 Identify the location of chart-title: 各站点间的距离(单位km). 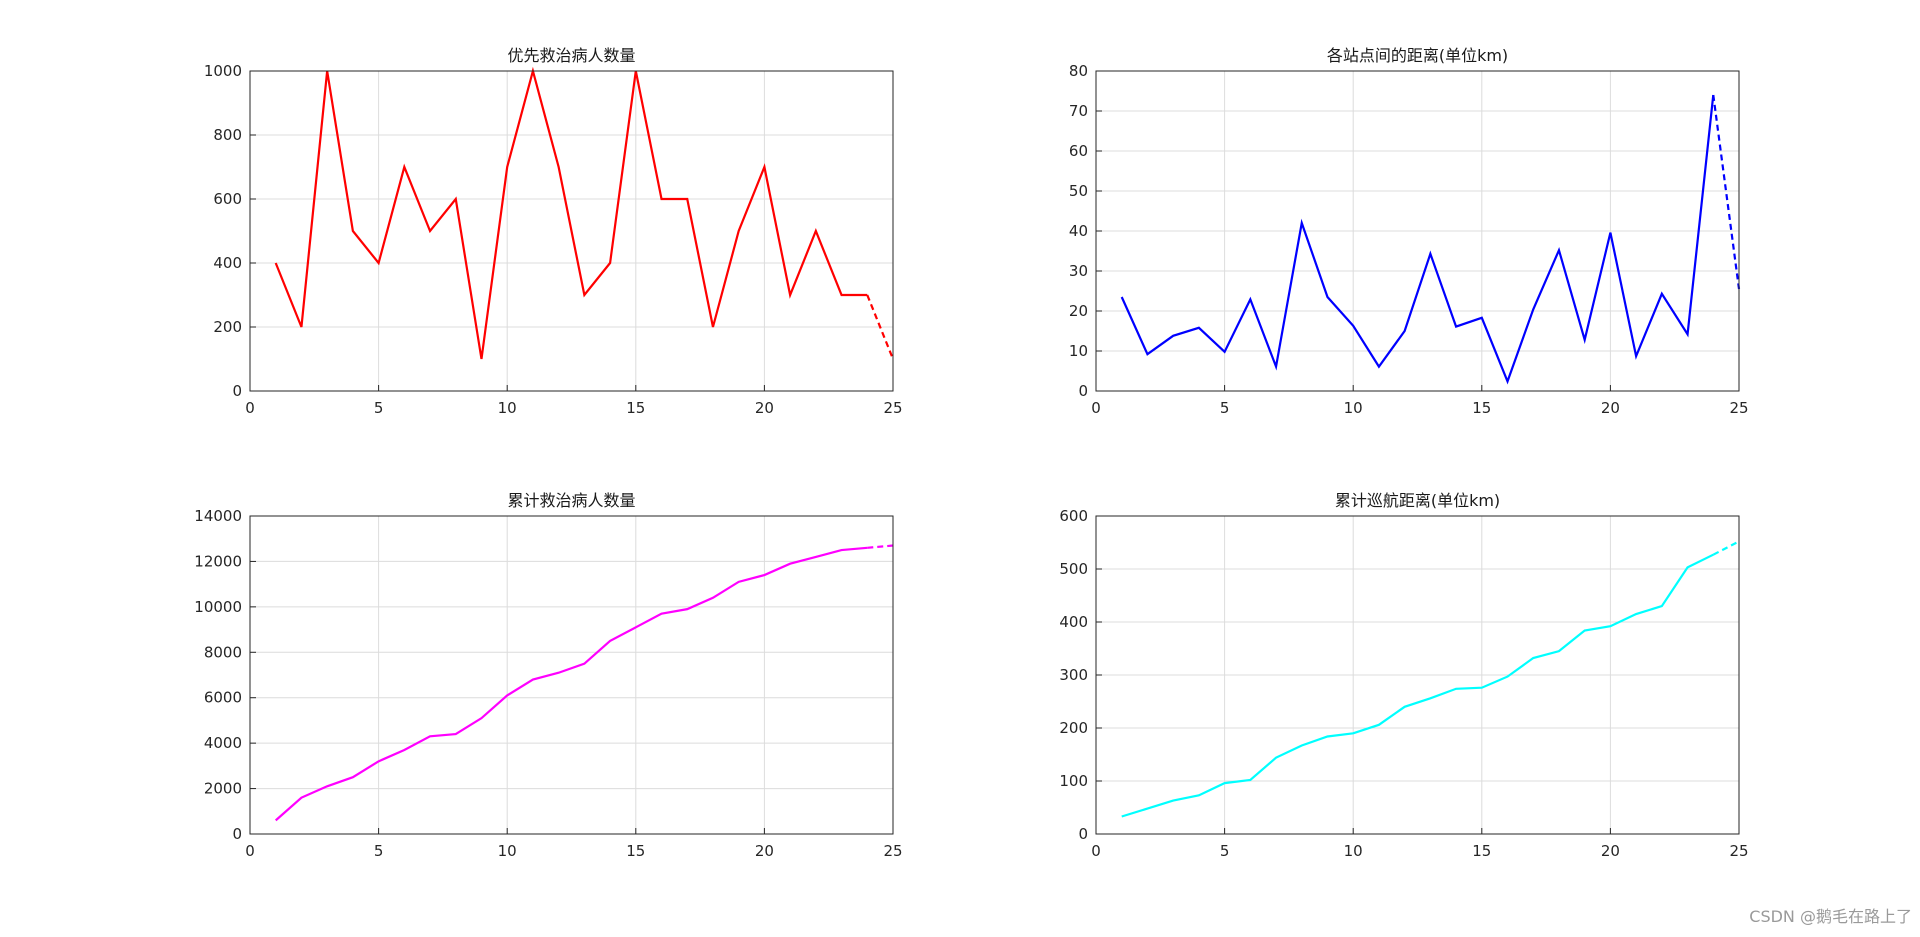
(1417, 55).